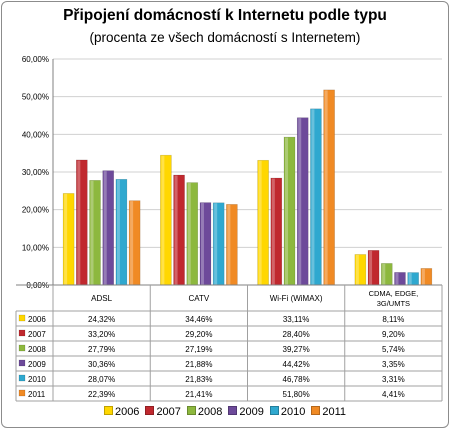 The height and width of the screenshot is (429, 450). What do you see at coordinates (210, 412) in the screenshot?
I see `legend-label: 2008` at bounding box center [210, 412].